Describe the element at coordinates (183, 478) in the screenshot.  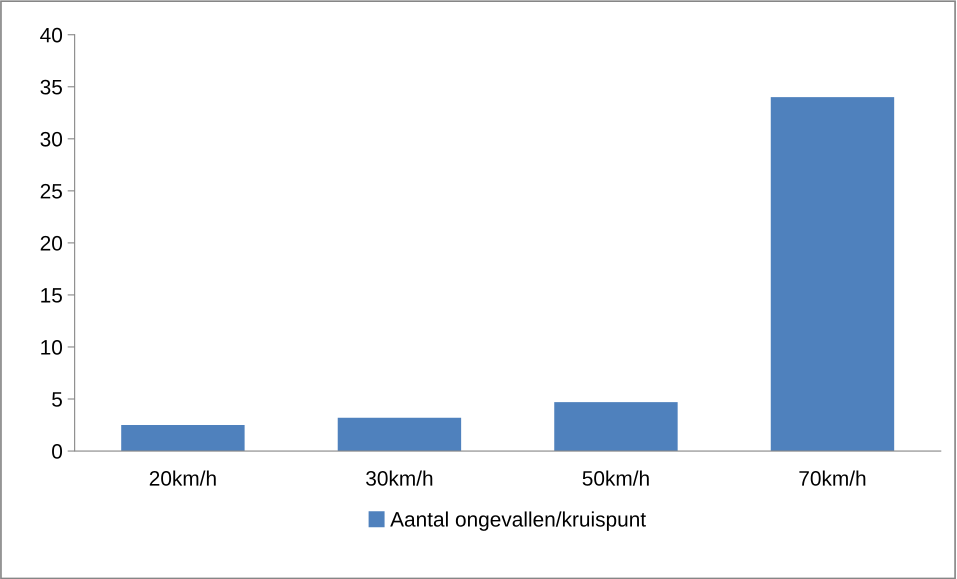
I see `x-tick-label: 20km/h` at that location.